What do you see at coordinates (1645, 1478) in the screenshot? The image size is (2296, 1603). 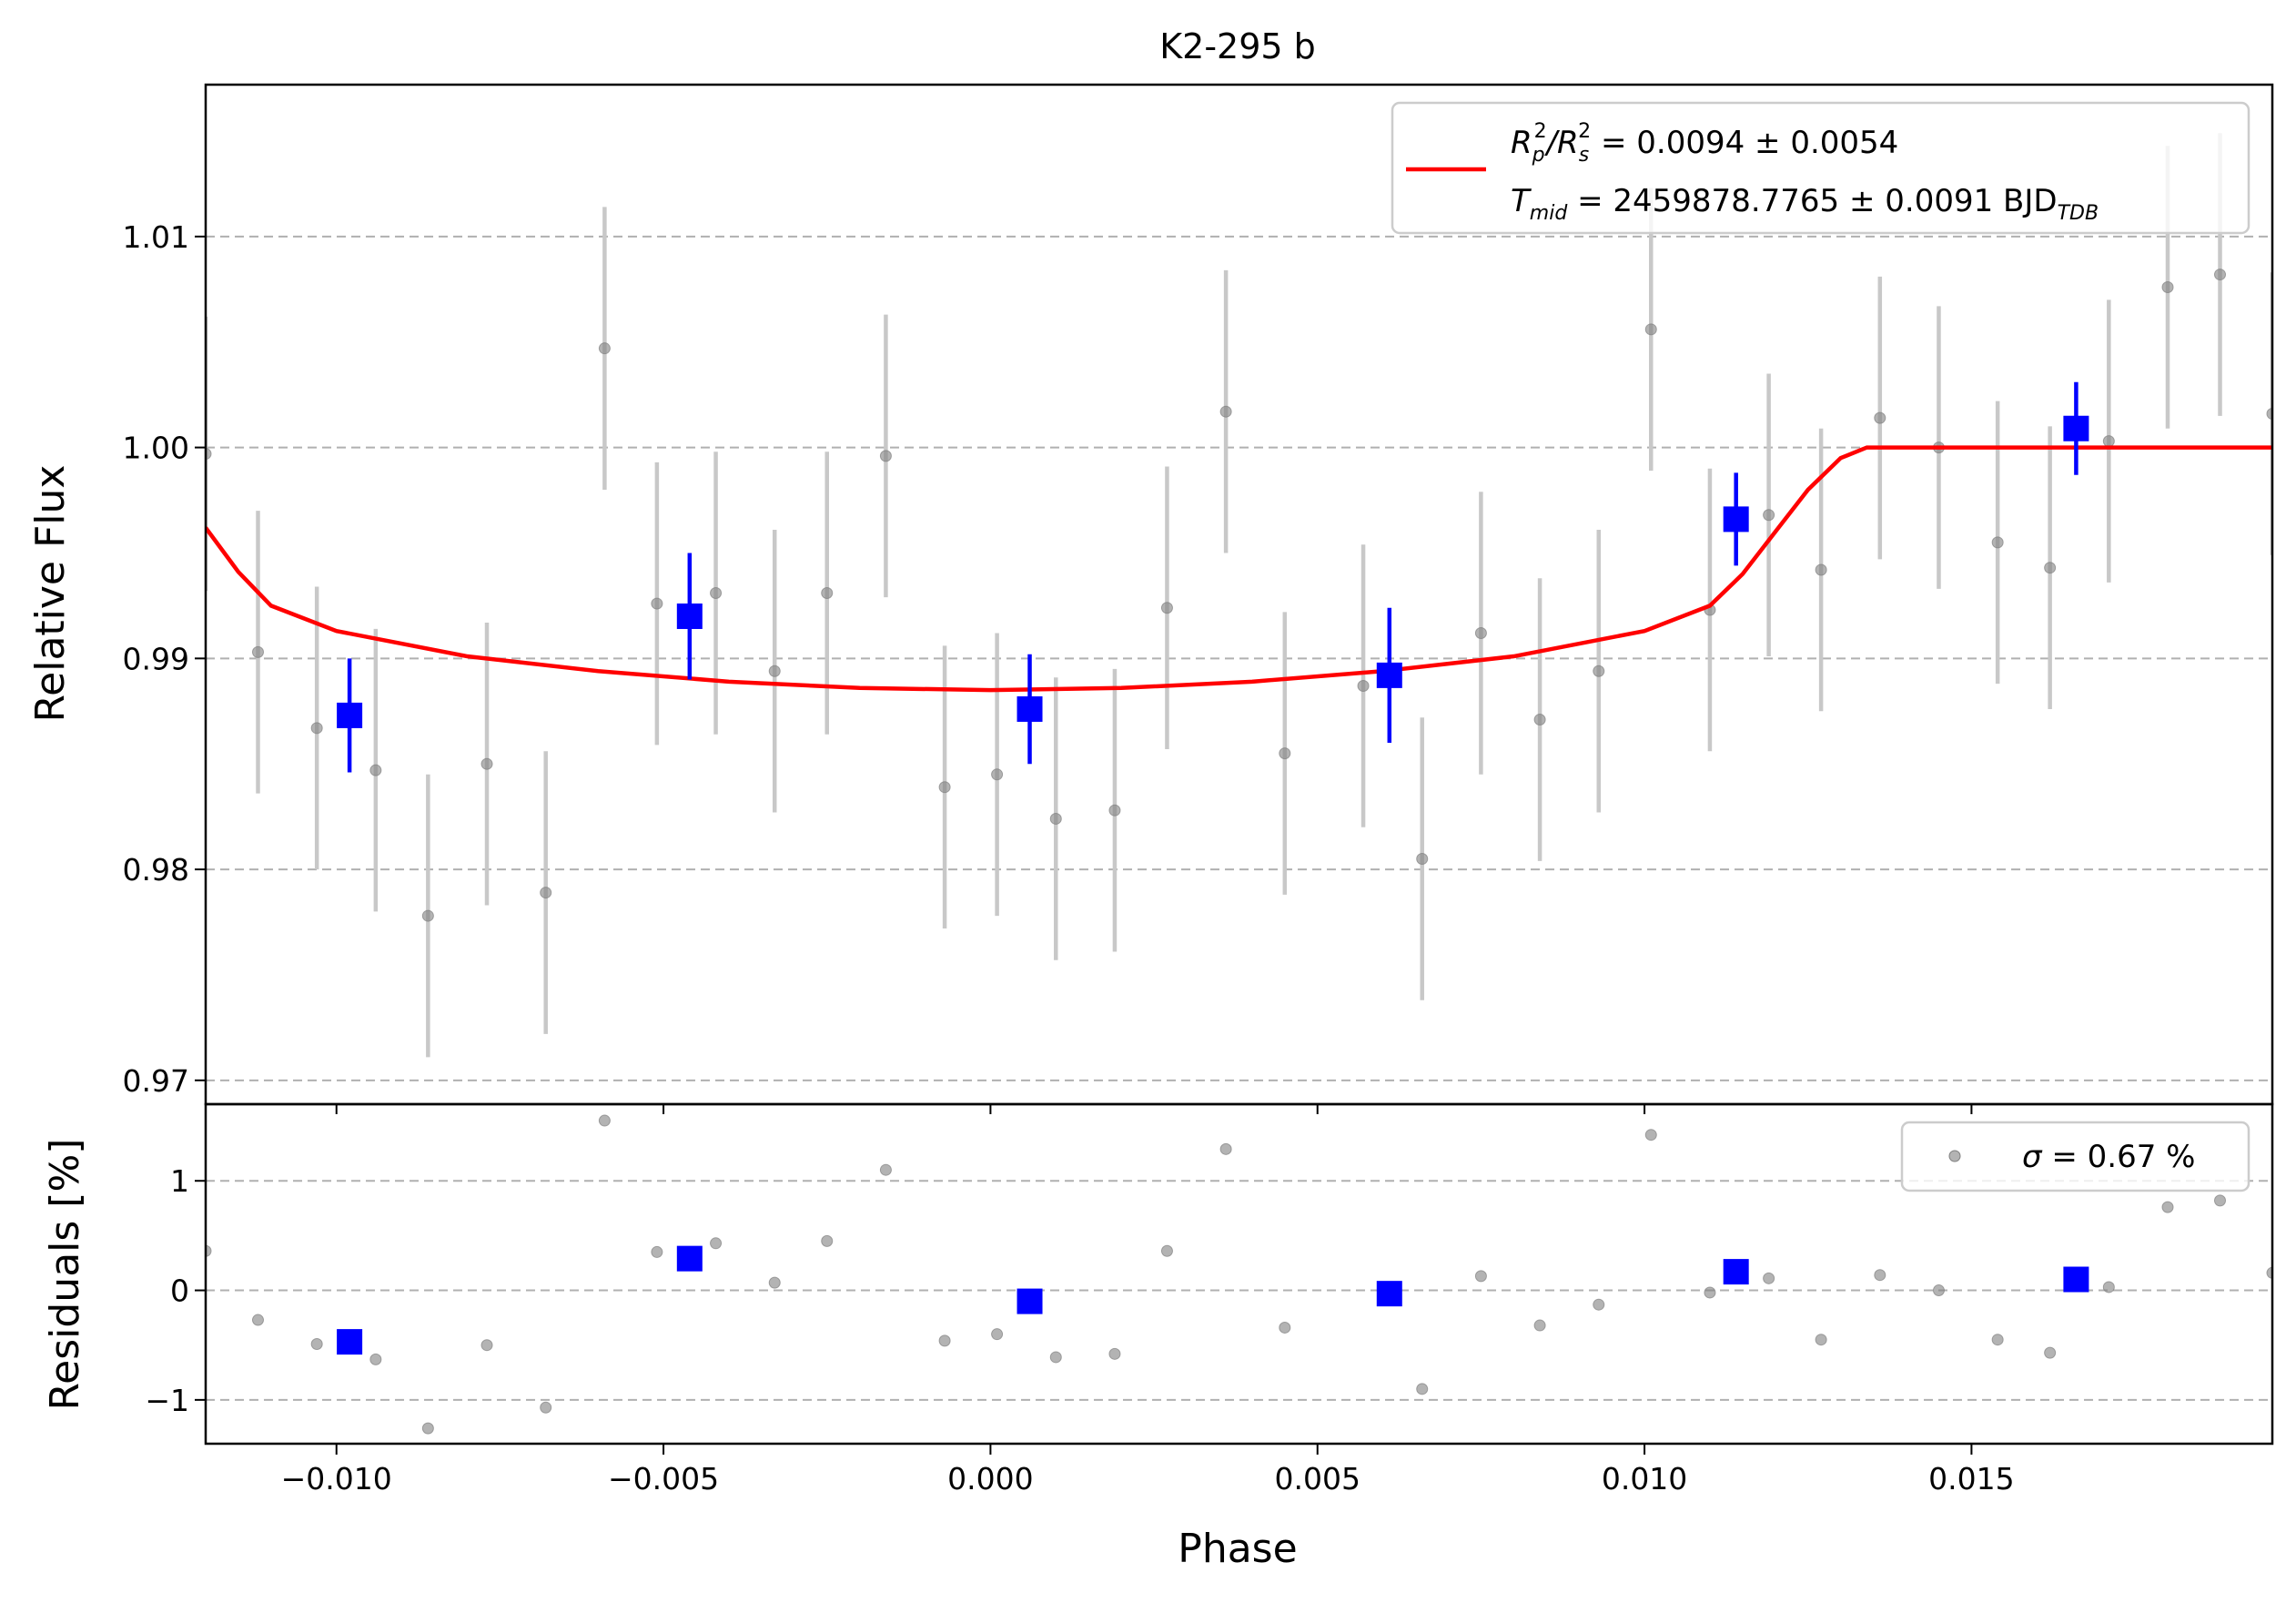 I see `x-tick-label: 0.010` at bounding box center [1645, 1478].